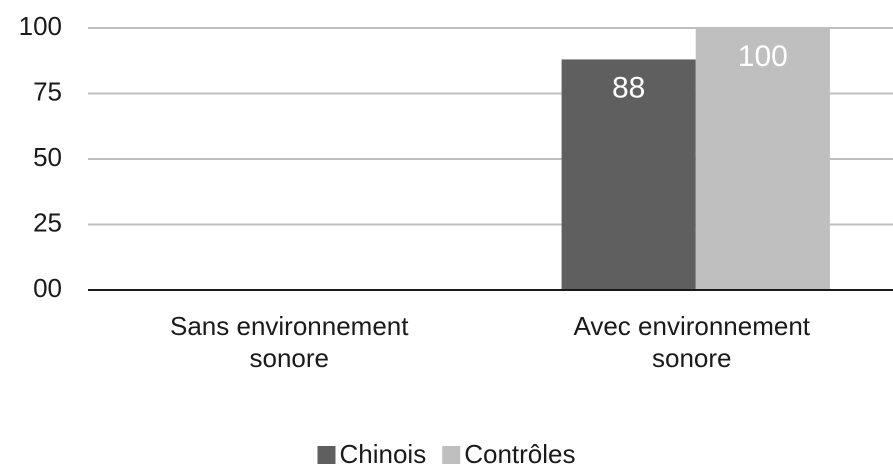  I want to click on legend-label: Chinois, so click(383, 454).